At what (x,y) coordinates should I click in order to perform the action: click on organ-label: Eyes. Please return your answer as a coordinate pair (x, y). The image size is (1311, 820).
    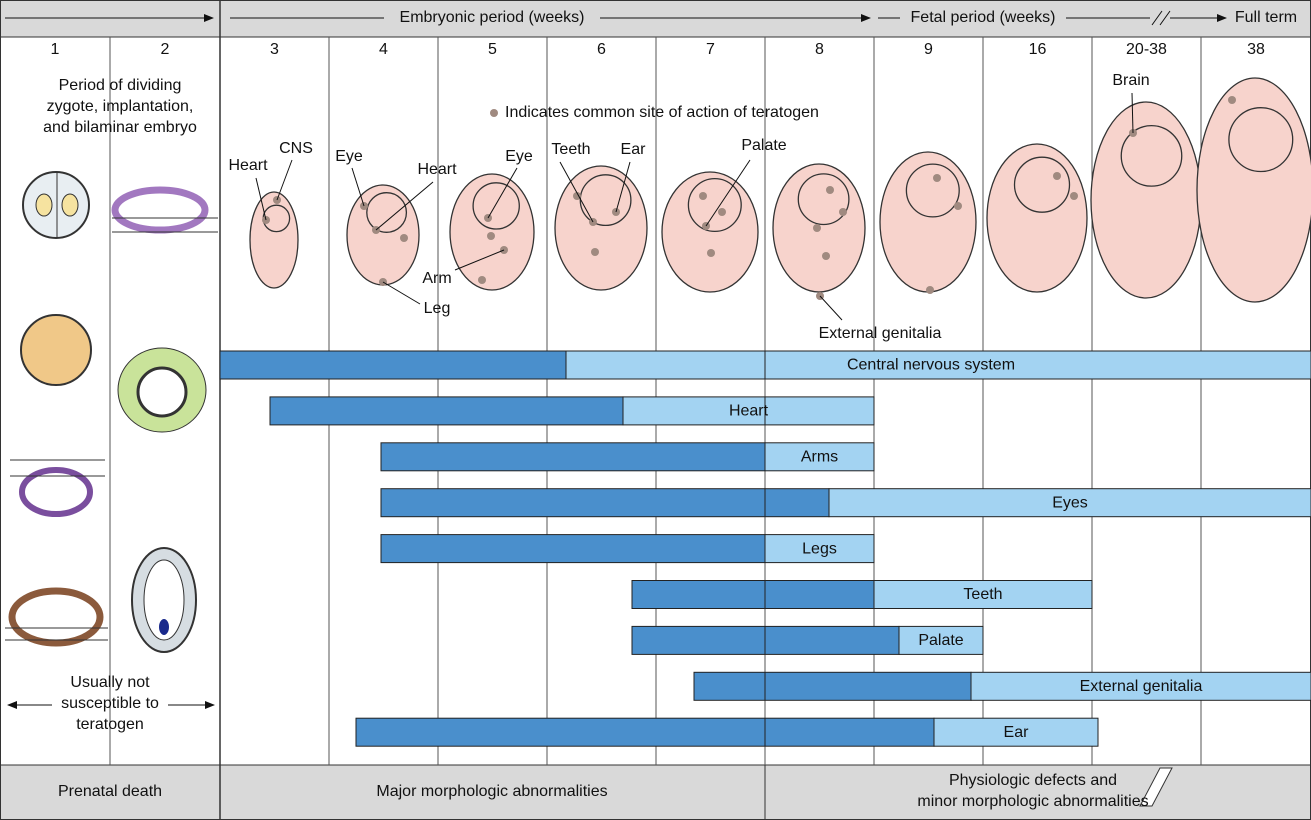
    Looking at the image, I should click on (1070, 502).